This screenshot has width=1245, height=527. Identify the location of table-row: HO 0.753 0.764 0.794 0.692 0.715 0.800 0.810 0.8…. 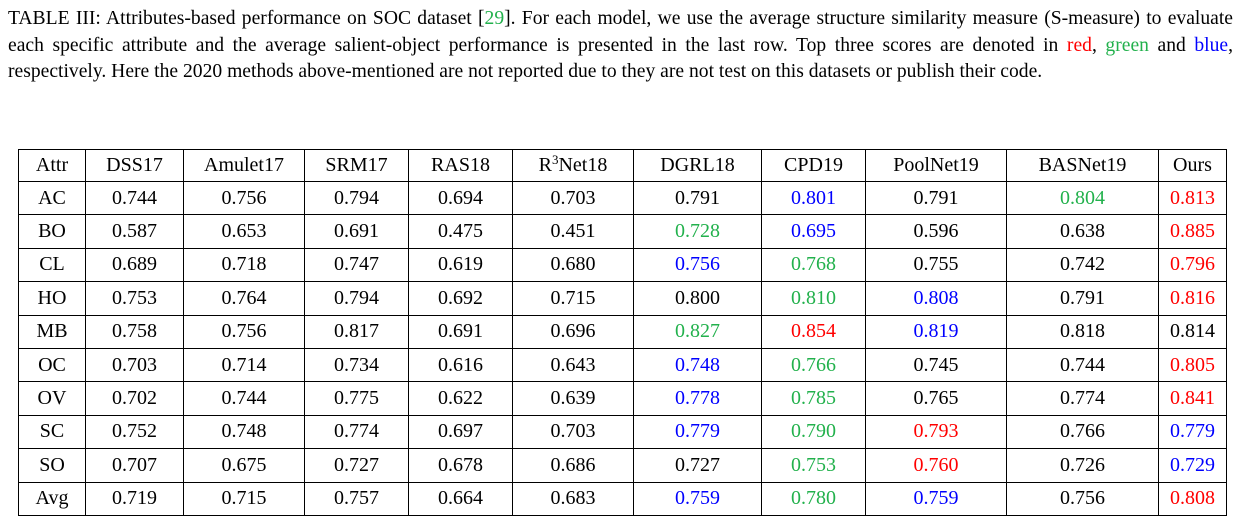
(622, 298).